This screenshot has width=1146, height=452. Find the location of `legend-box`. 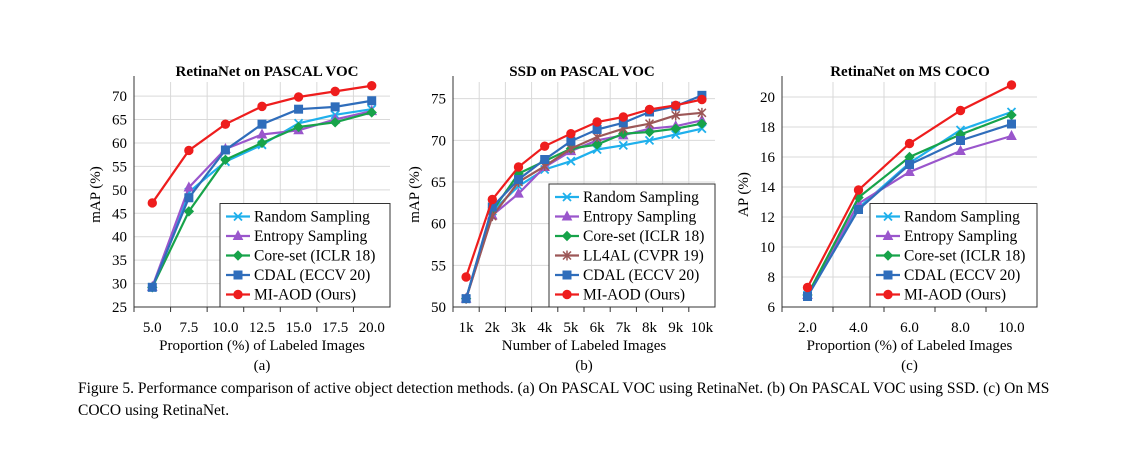

legend-box is located at coordinates (632, 245).